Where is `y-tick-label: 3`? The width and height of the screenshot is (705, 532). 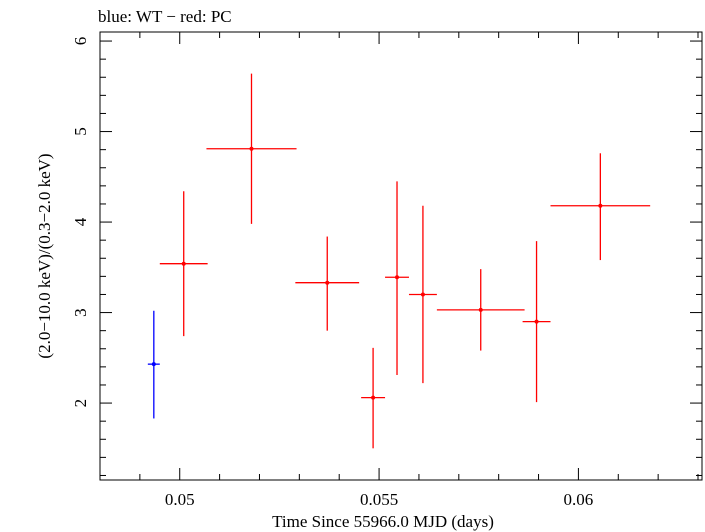 y-tick-label: 3 is located at coordinates (80, 312).